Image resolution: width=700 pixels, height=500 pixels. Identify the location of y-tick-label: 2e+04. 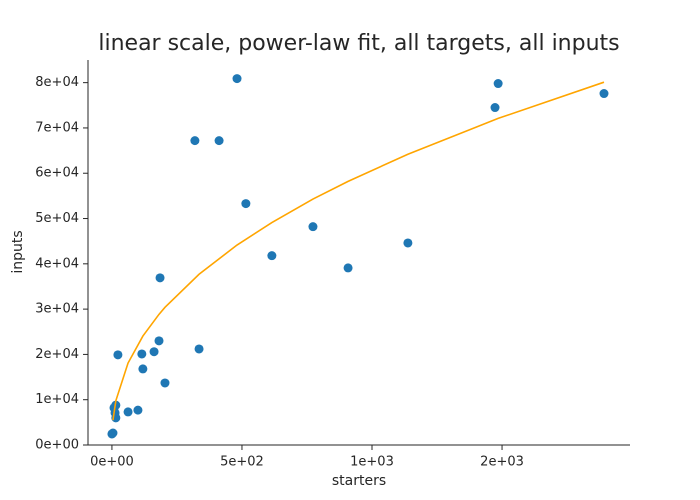
(57, 354).